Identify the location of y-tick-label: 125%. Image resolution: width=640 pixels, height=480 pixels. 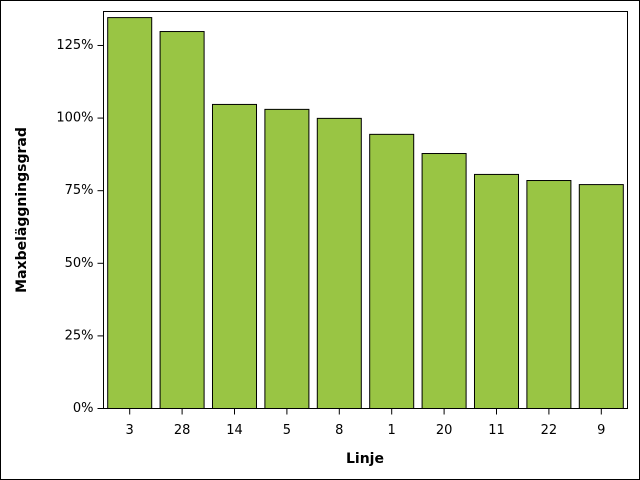
(74, 45).